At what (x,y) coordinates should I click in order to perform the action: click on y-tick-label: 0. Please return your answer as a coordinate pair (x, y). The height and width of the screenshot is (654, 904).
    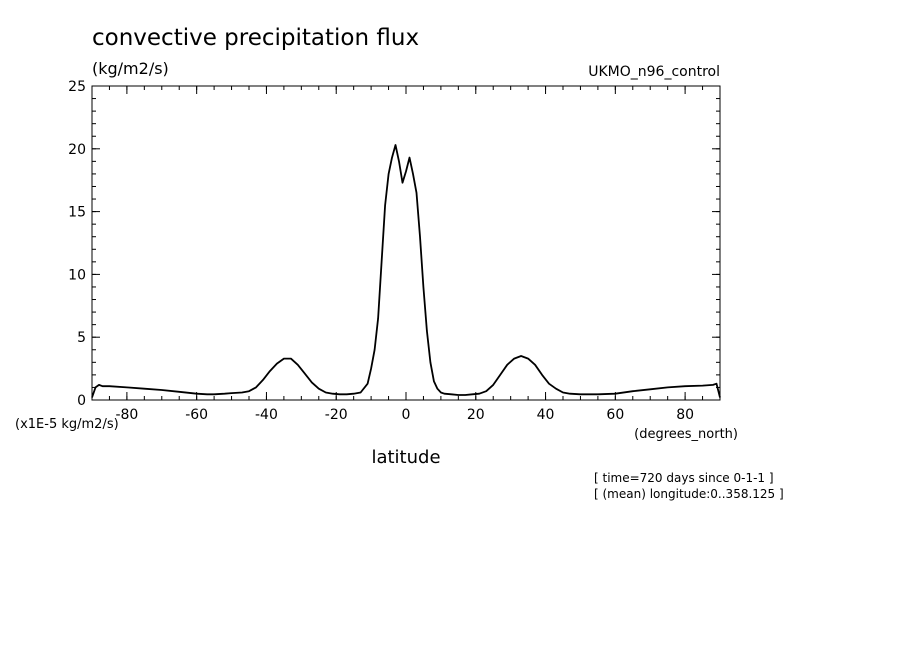
    Looking at the image, I should click on (81, 401).